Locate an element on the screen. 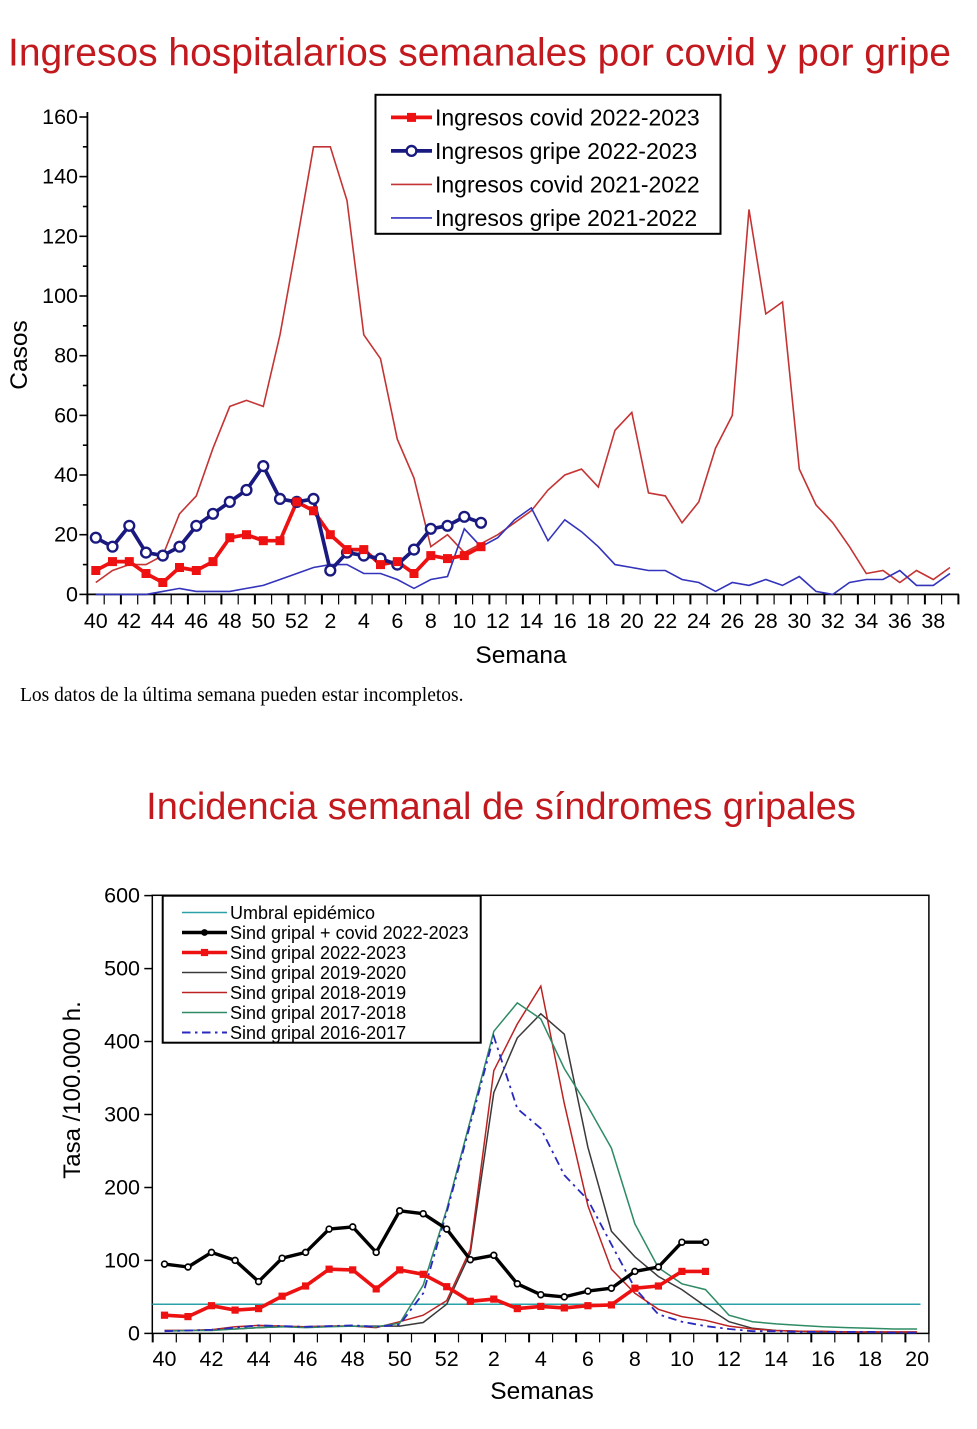 The height and width of the screenshot is (1429, 977). svg-text: 600 is located at coordinates (122, 896).